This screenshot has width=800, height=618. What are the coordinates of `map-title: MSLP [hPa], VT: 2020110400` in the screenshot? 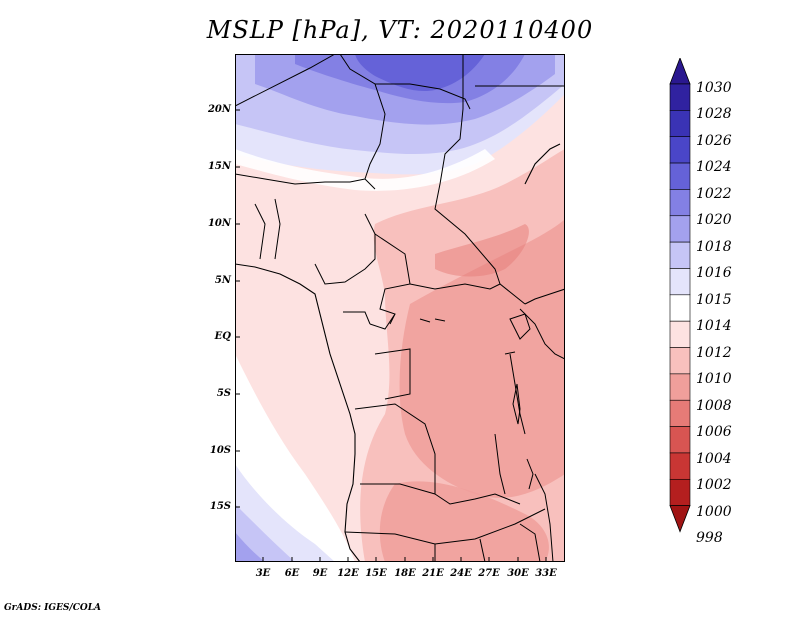 It's located at (400, 30).